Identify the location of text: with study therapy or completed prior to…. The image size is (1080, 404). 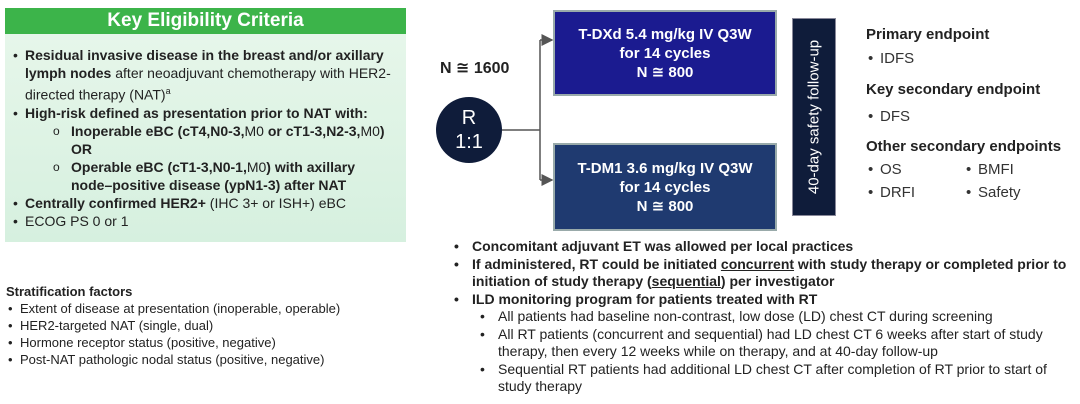
(769, 272).